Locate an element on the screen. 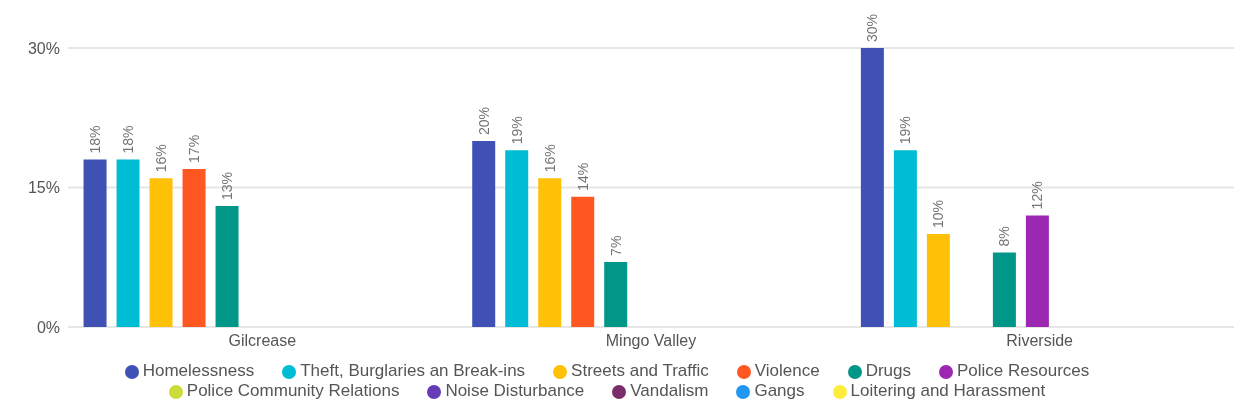  data-label: 17% is located at coordinates (194, 148).